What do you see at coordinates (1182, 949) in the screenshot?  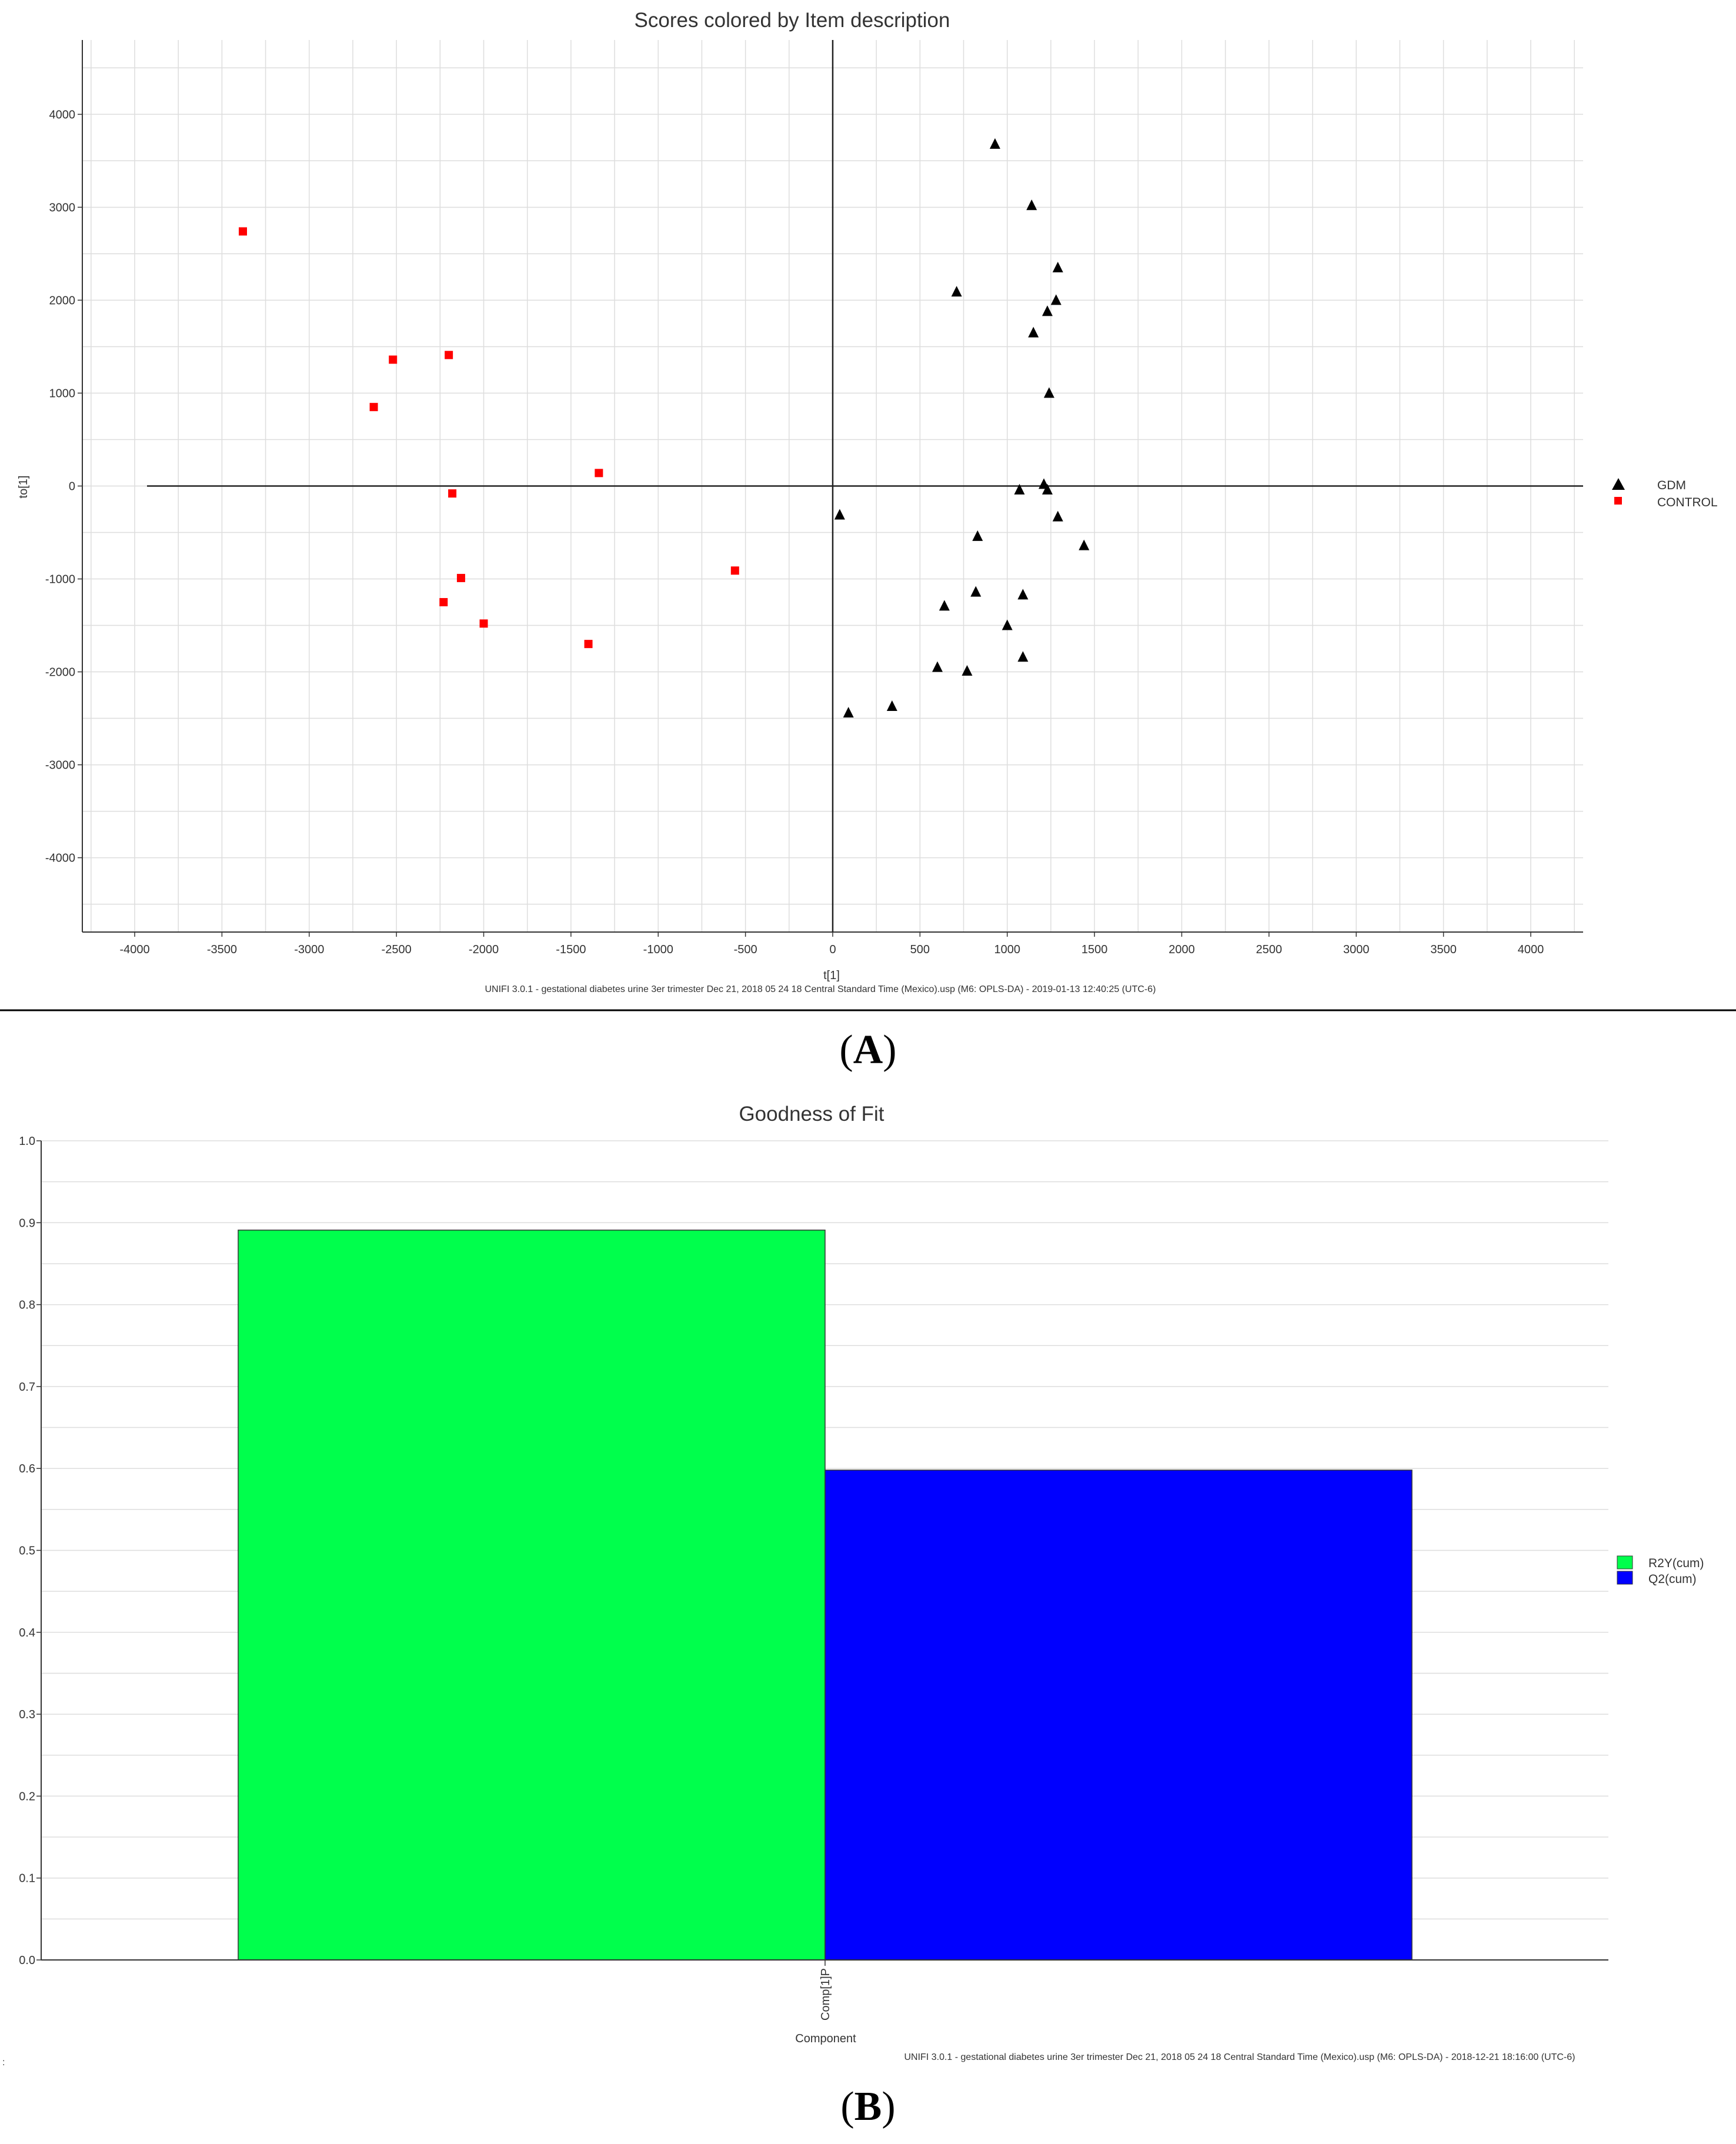 I see `x-tick-label: 2000` at bounding box center [1182, 949].